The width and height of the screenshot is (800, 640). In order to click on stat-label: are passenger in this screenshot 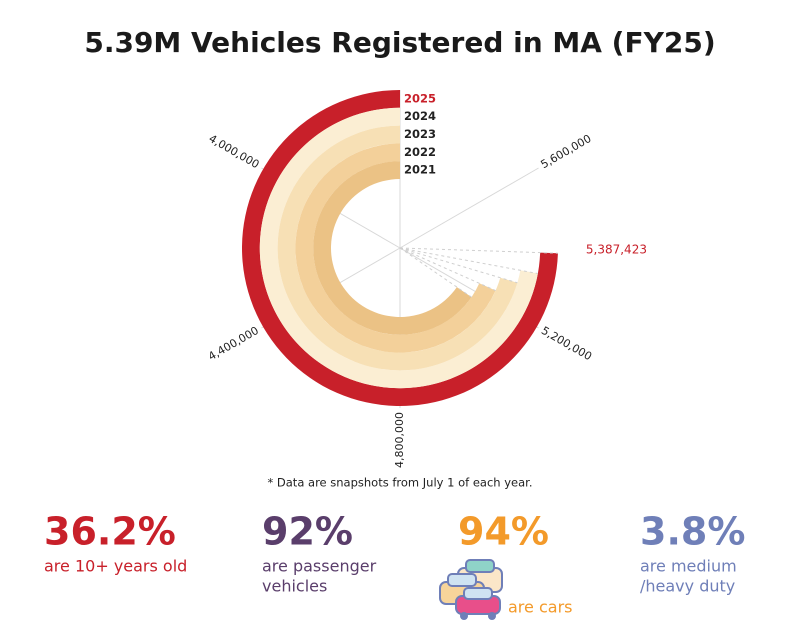, I will do `click(319, 566)`.